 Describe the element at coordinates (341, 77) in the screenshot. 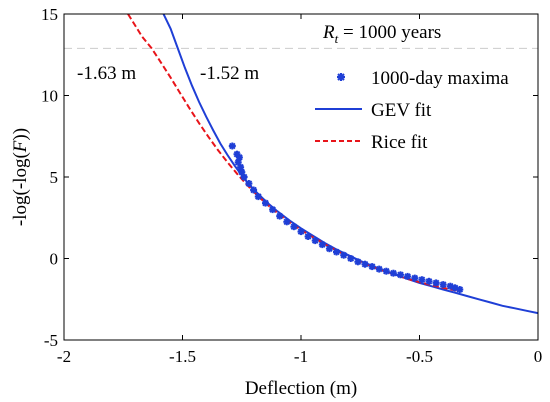

I see `legend-marker-maxima` at that location.